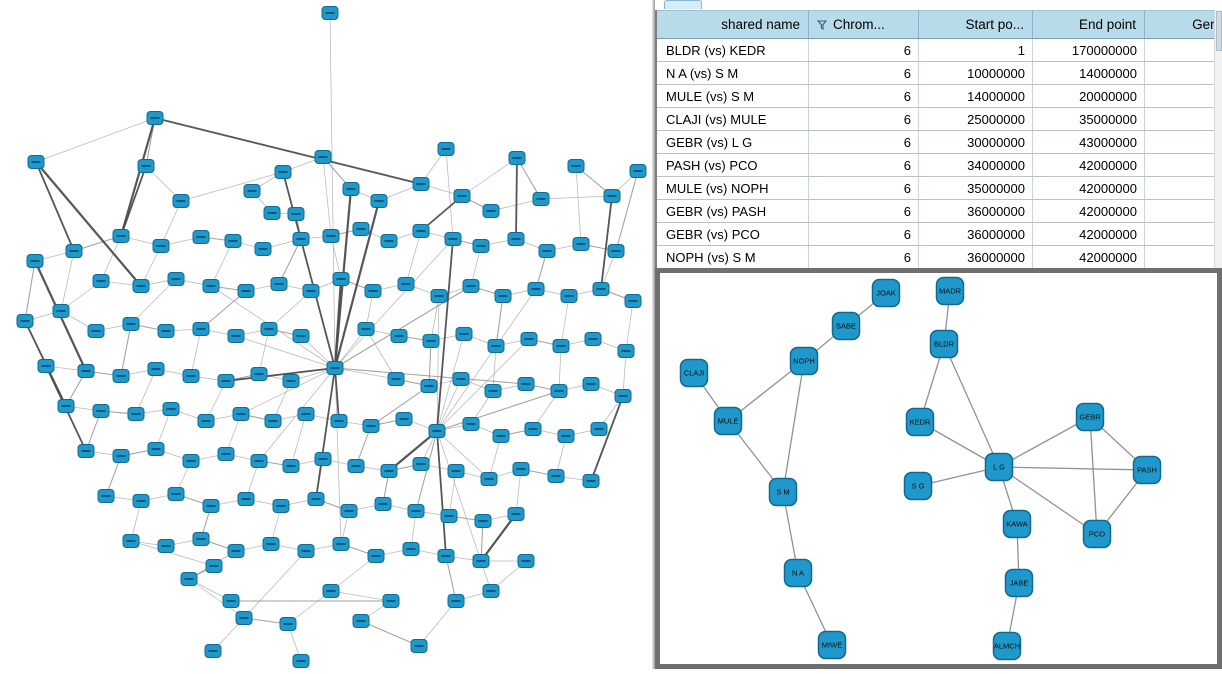 The height and width of the screenshot is (674, 1222). What do you see at coordinates (732, 211) in the screenshot?
I see `table-cell: GEBR (vs) PASH` at bounding box center [732, 211].